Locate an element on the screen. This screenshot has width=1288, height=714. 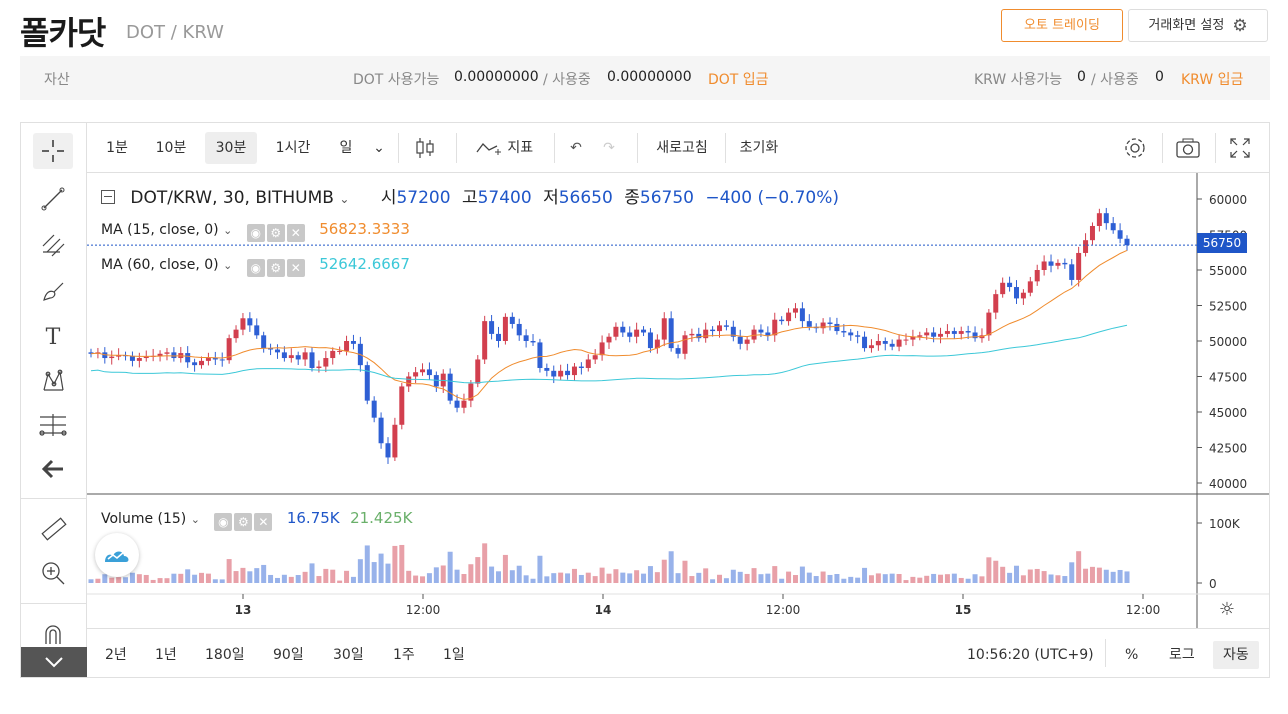
range-2y: 2년 is located at coordinates (116, 655).